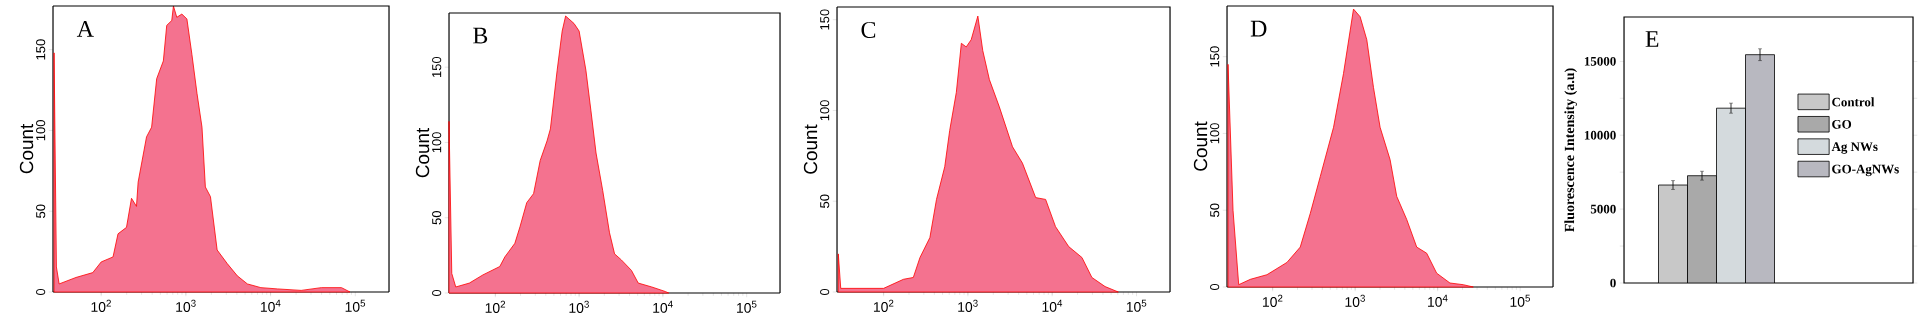 This screenshot has width=1918, height=328. What do you see at coordinates (1854, 148) in the screenshot?
I see `legend-label: Ag NWs` at bounding box center [1854, 148].